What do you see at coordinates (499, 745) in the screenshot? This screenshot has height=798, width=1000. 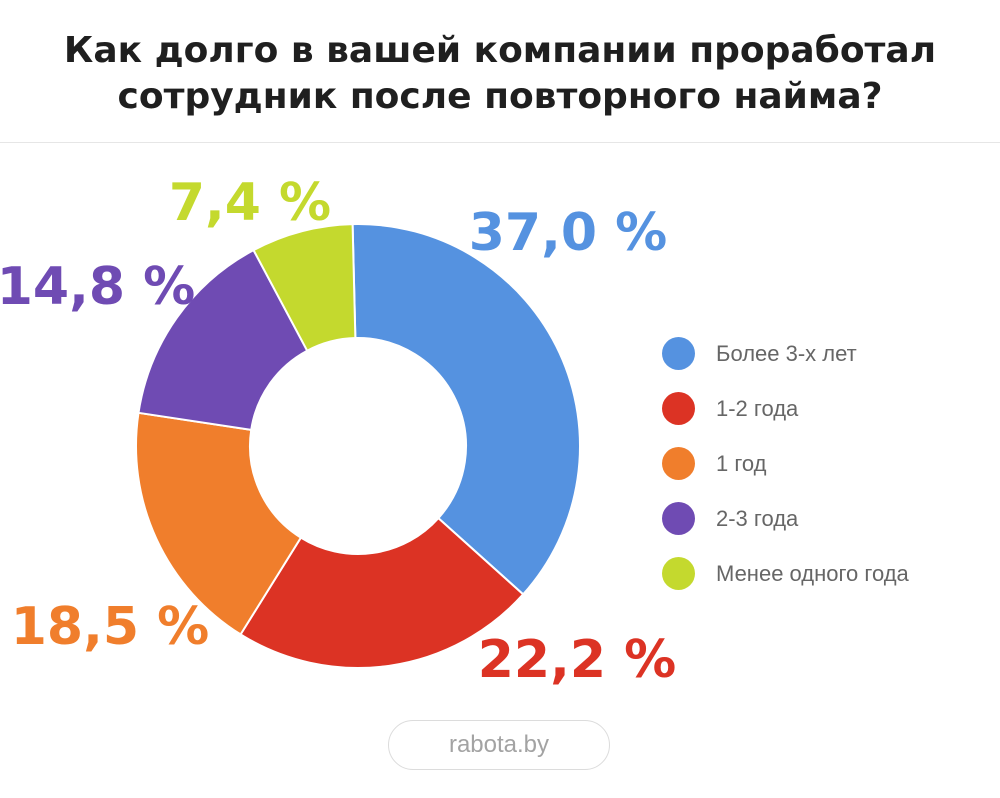 I see `source-badge: rabota.by` at bounding box center [499, 745].